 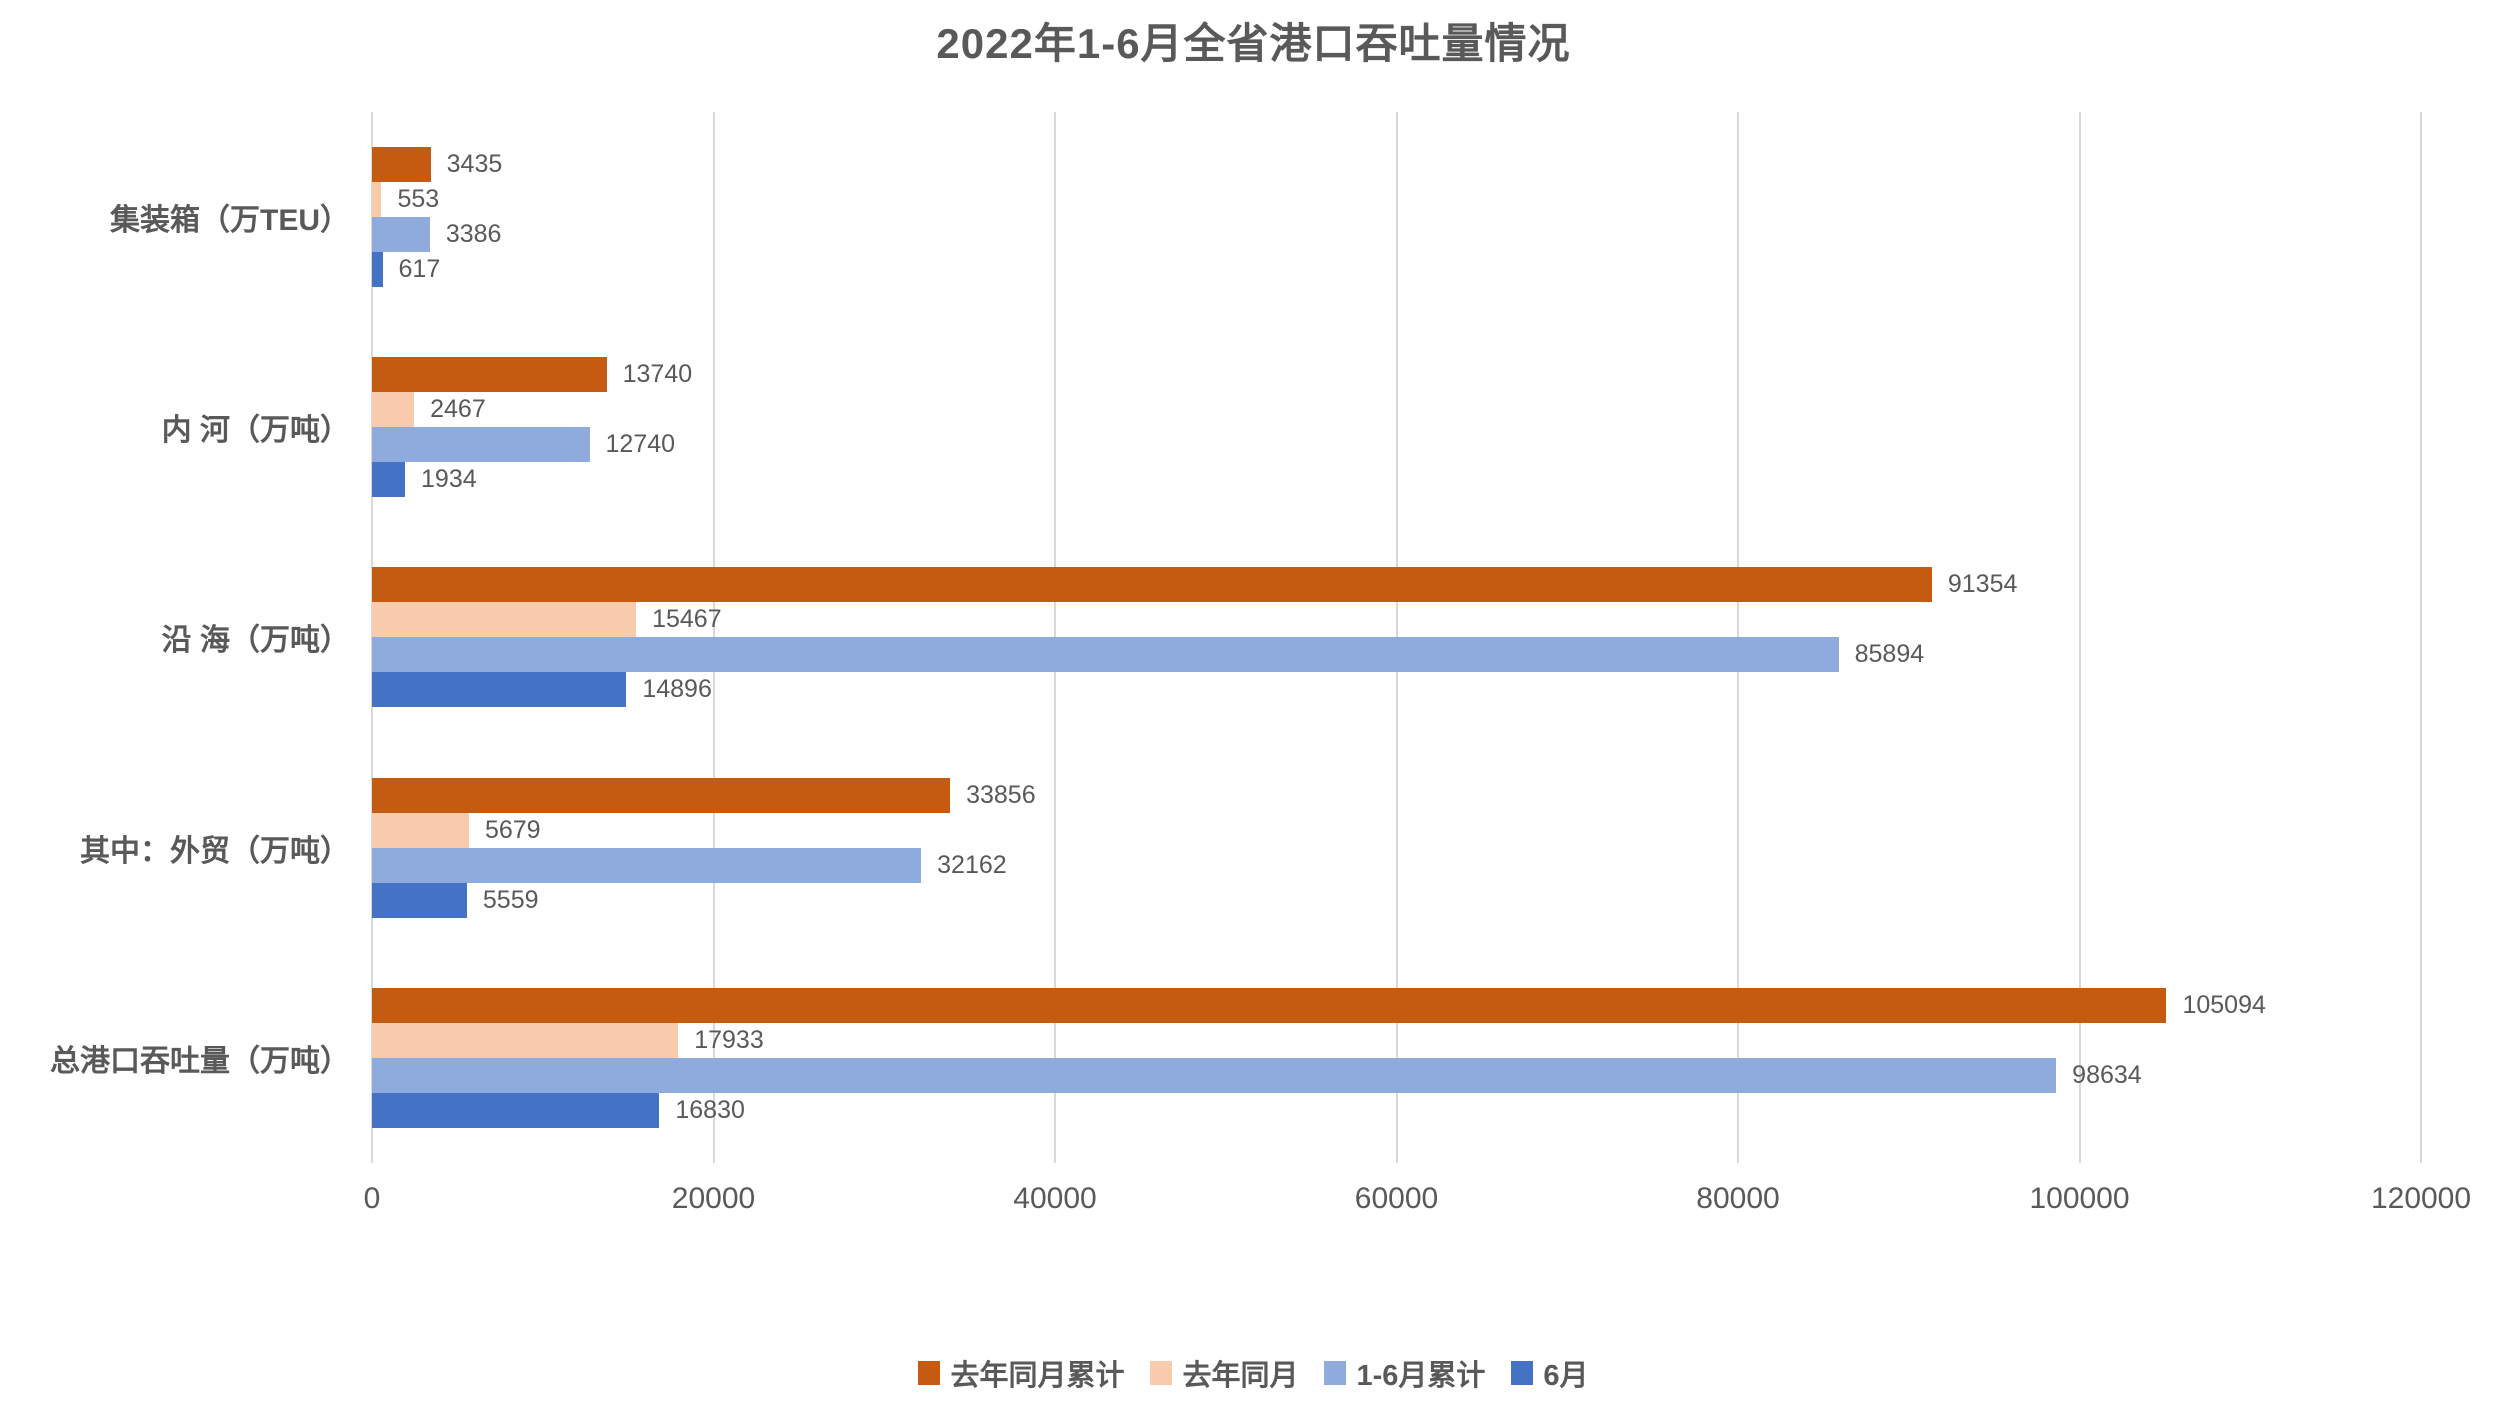 I want to click on bar-value-label: 91354, so click(x=1982, y=584).